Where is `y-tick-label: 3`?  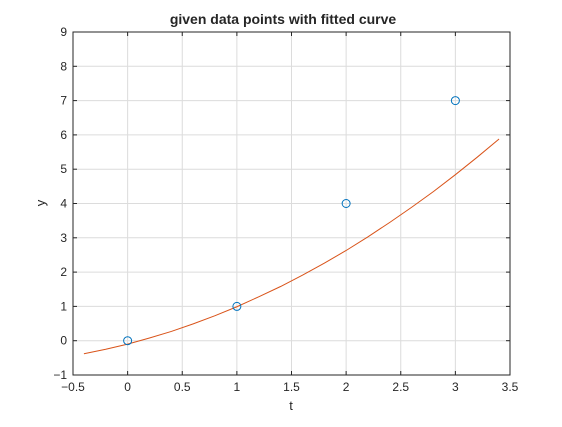 y-tick-label: 3 is located at coordinates (63, 238).